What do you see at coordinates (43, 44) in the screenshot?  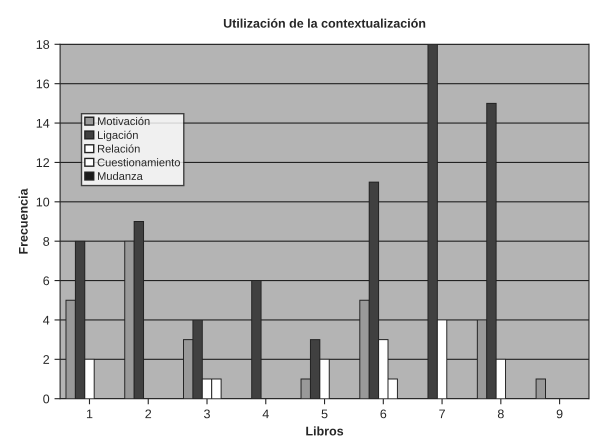 I see `y-tick-label: 18` at bounding box center [43, 44].